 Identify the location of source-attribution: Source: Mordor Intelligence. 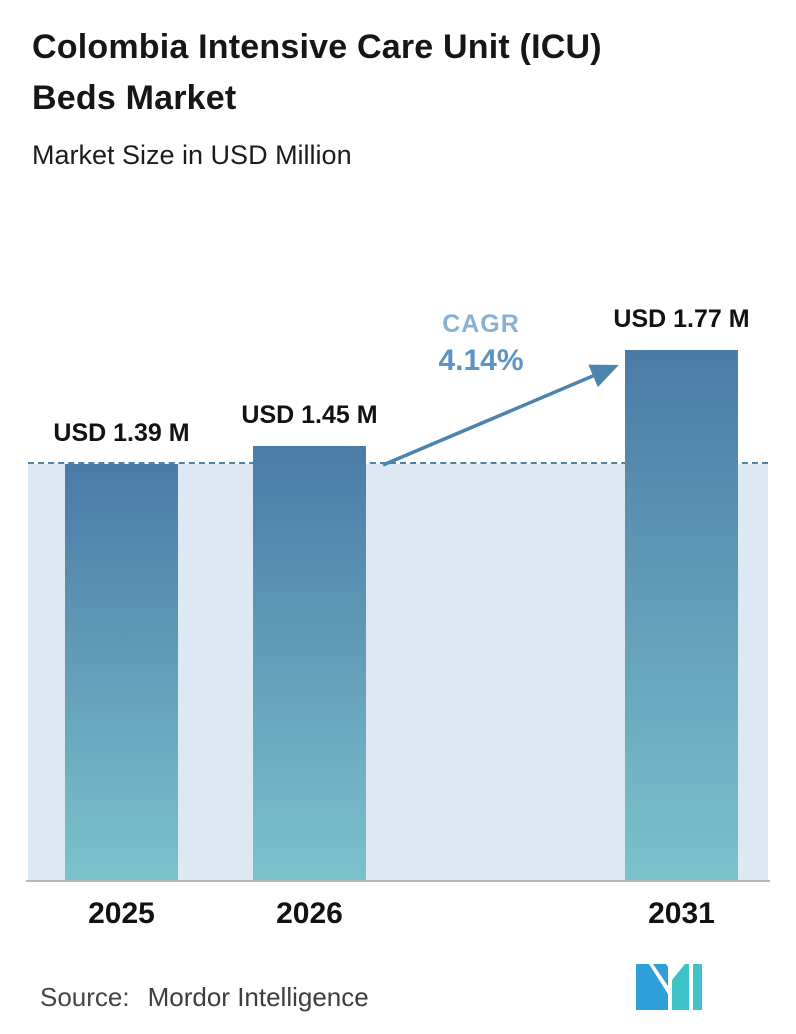
(204, 997).